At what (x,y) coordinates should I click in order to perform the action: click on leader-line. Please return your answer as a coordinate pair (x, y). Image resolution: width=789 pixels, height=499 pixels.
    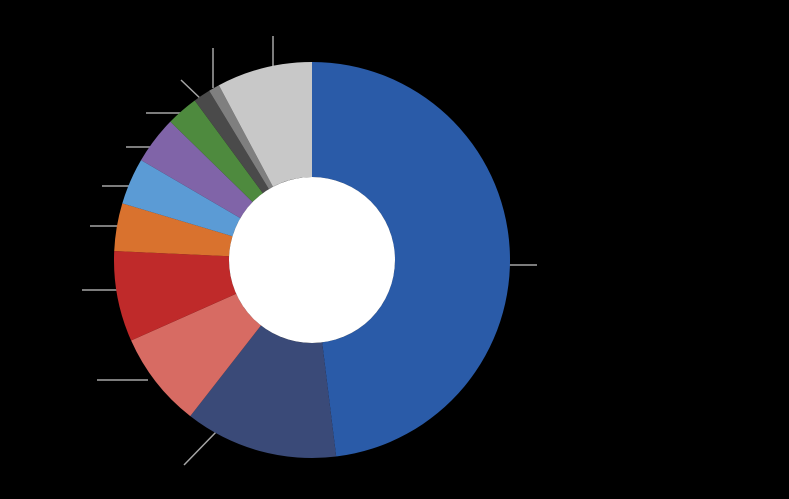
    Looking at the image, I should click on (201, 447).